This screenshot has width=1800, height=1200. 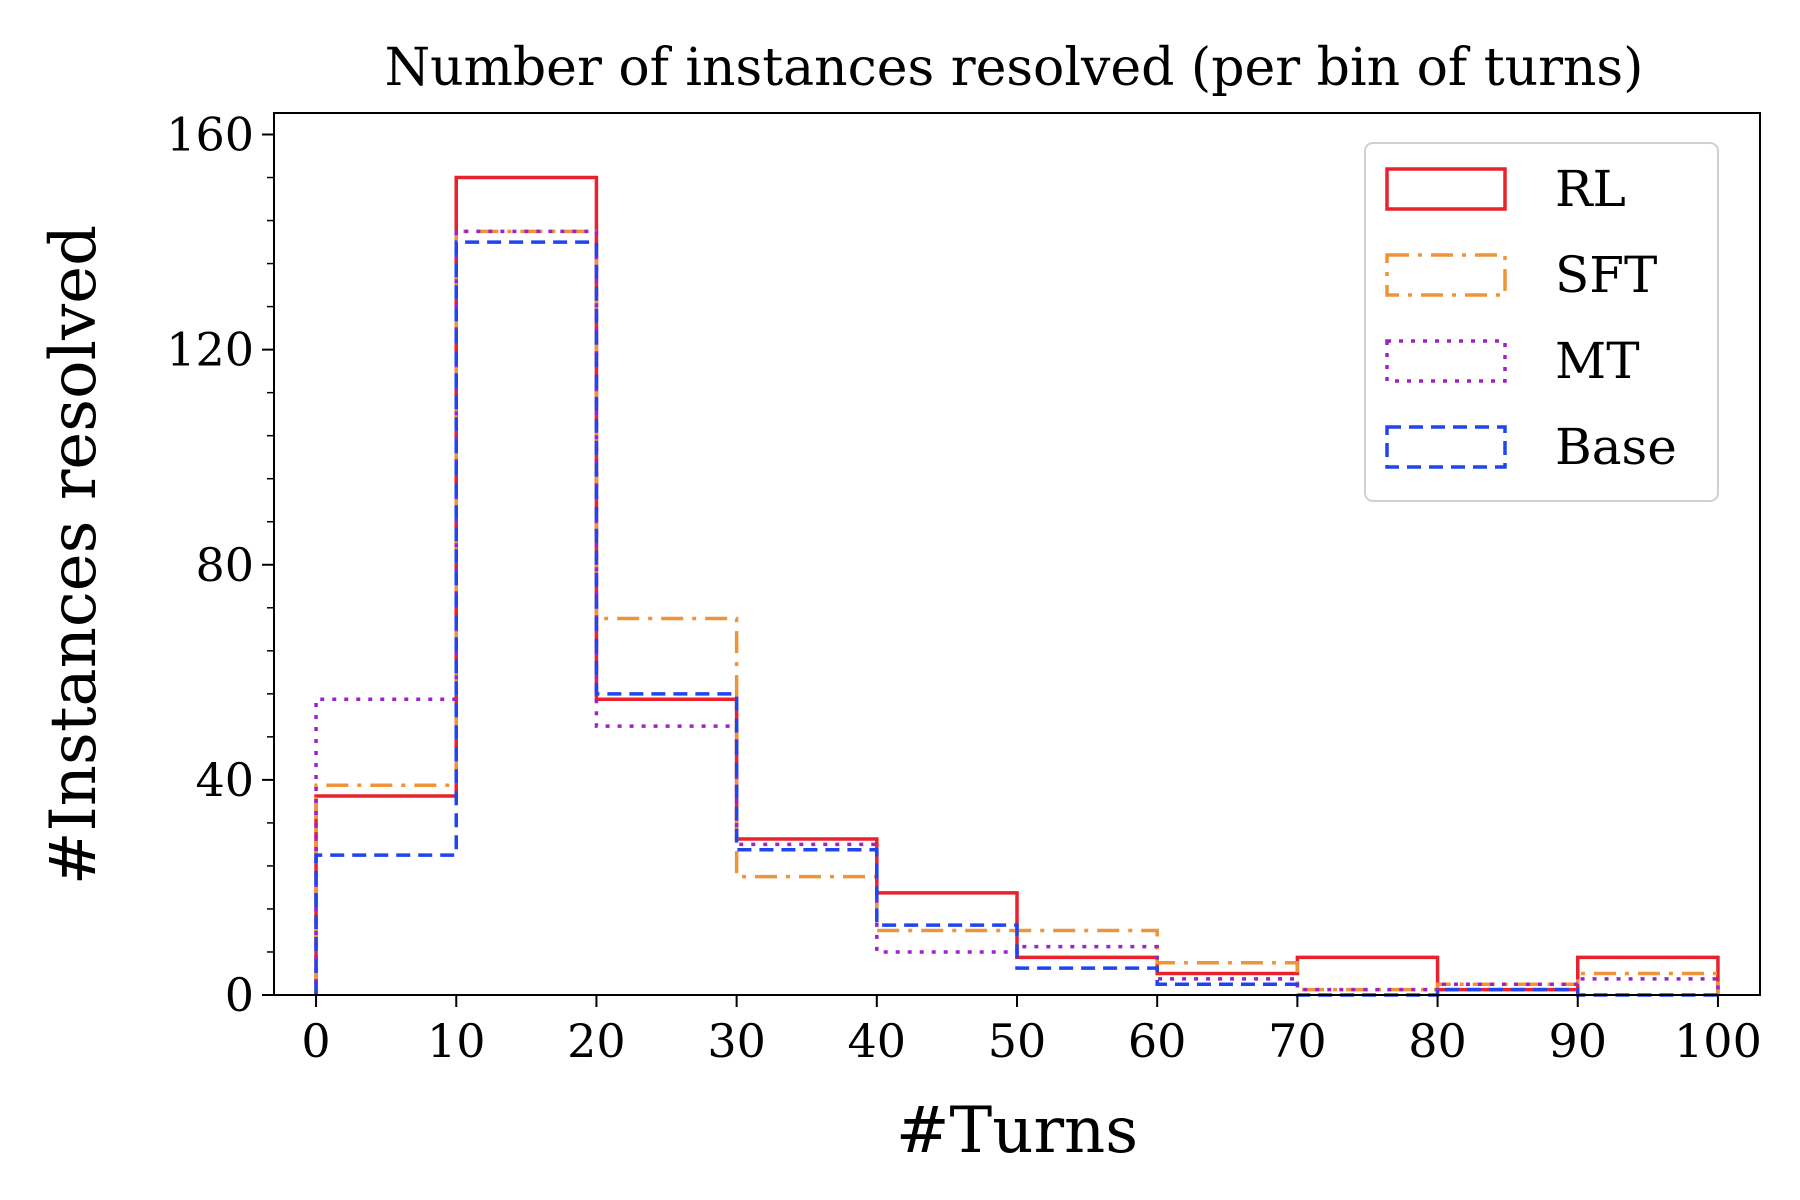 I want to click on legend-swatch-rl, so click(x=1446, y=189).